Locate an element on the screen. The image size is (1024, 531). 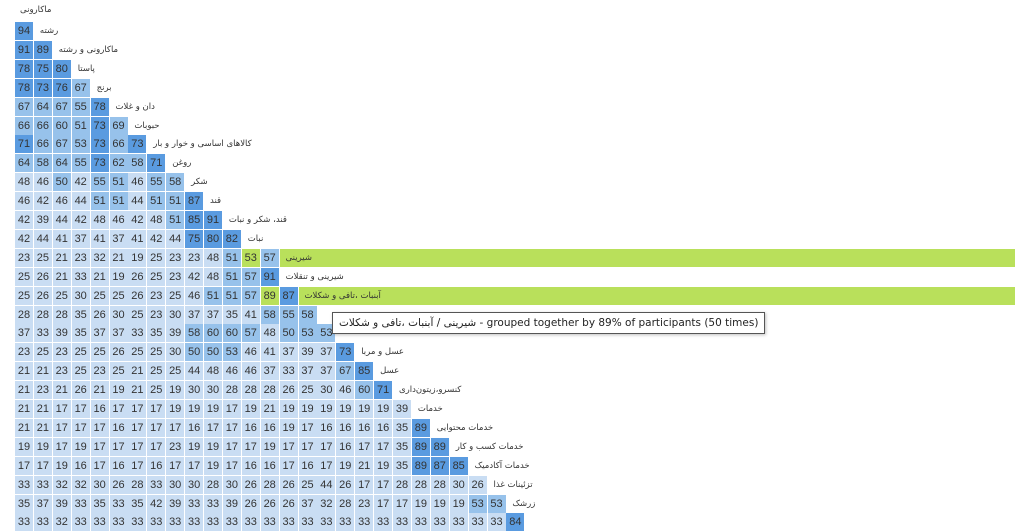
matrix-cell: 35 is located at coordinates (80, 333).